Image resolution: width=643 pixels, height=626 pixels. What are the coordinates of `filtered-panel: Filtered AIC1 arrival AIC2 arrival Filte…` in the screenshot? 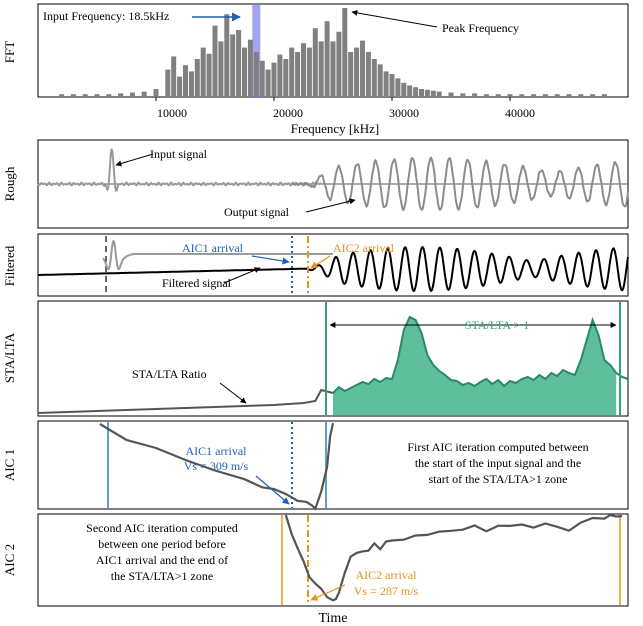 It's located at (315, 265).